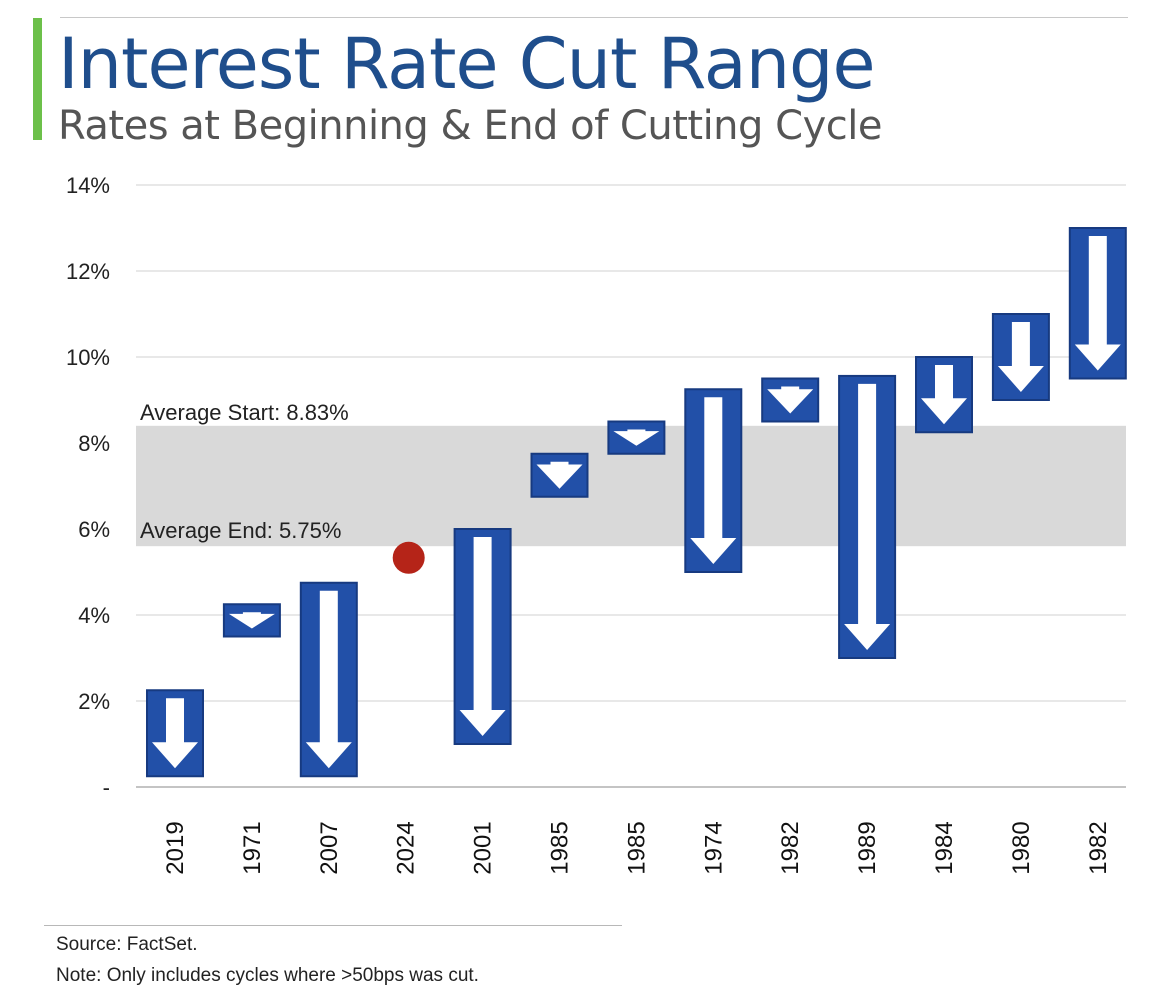  What do you see at coordinates (94, 443) in the screenshot?
I see `y-tick-label: 8%` at bounding box center [94, 443].